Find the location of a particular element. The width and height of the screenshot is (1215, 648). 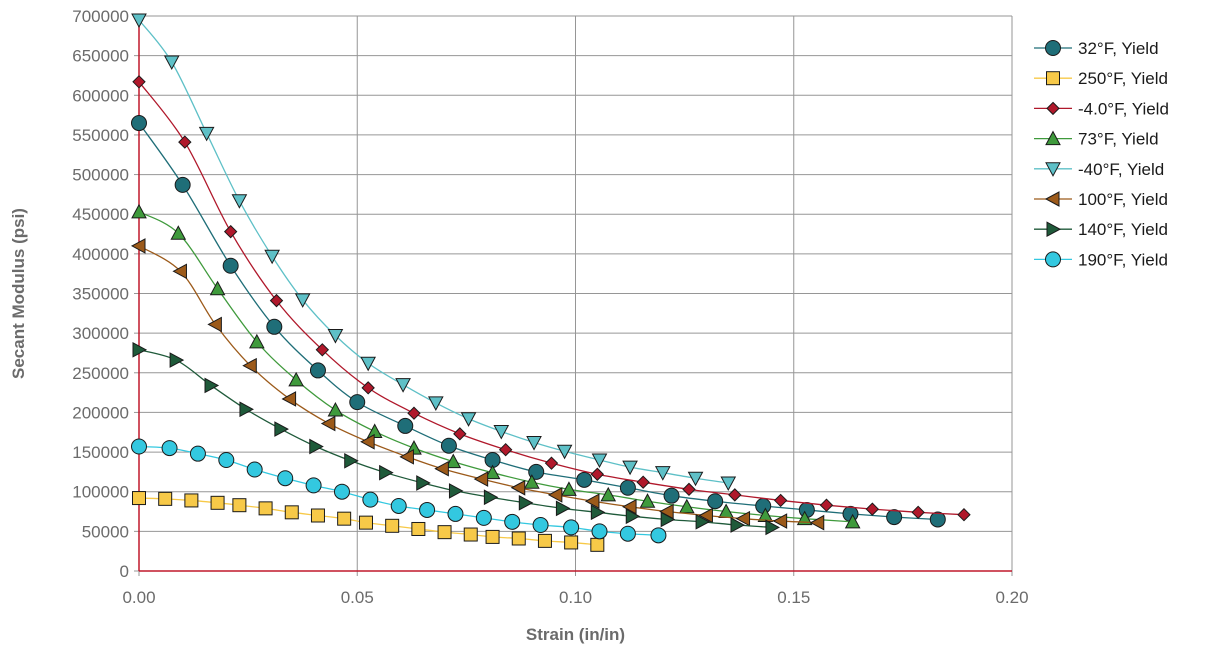

y-tick-label: 650000 is located at coordinates (100, 56).